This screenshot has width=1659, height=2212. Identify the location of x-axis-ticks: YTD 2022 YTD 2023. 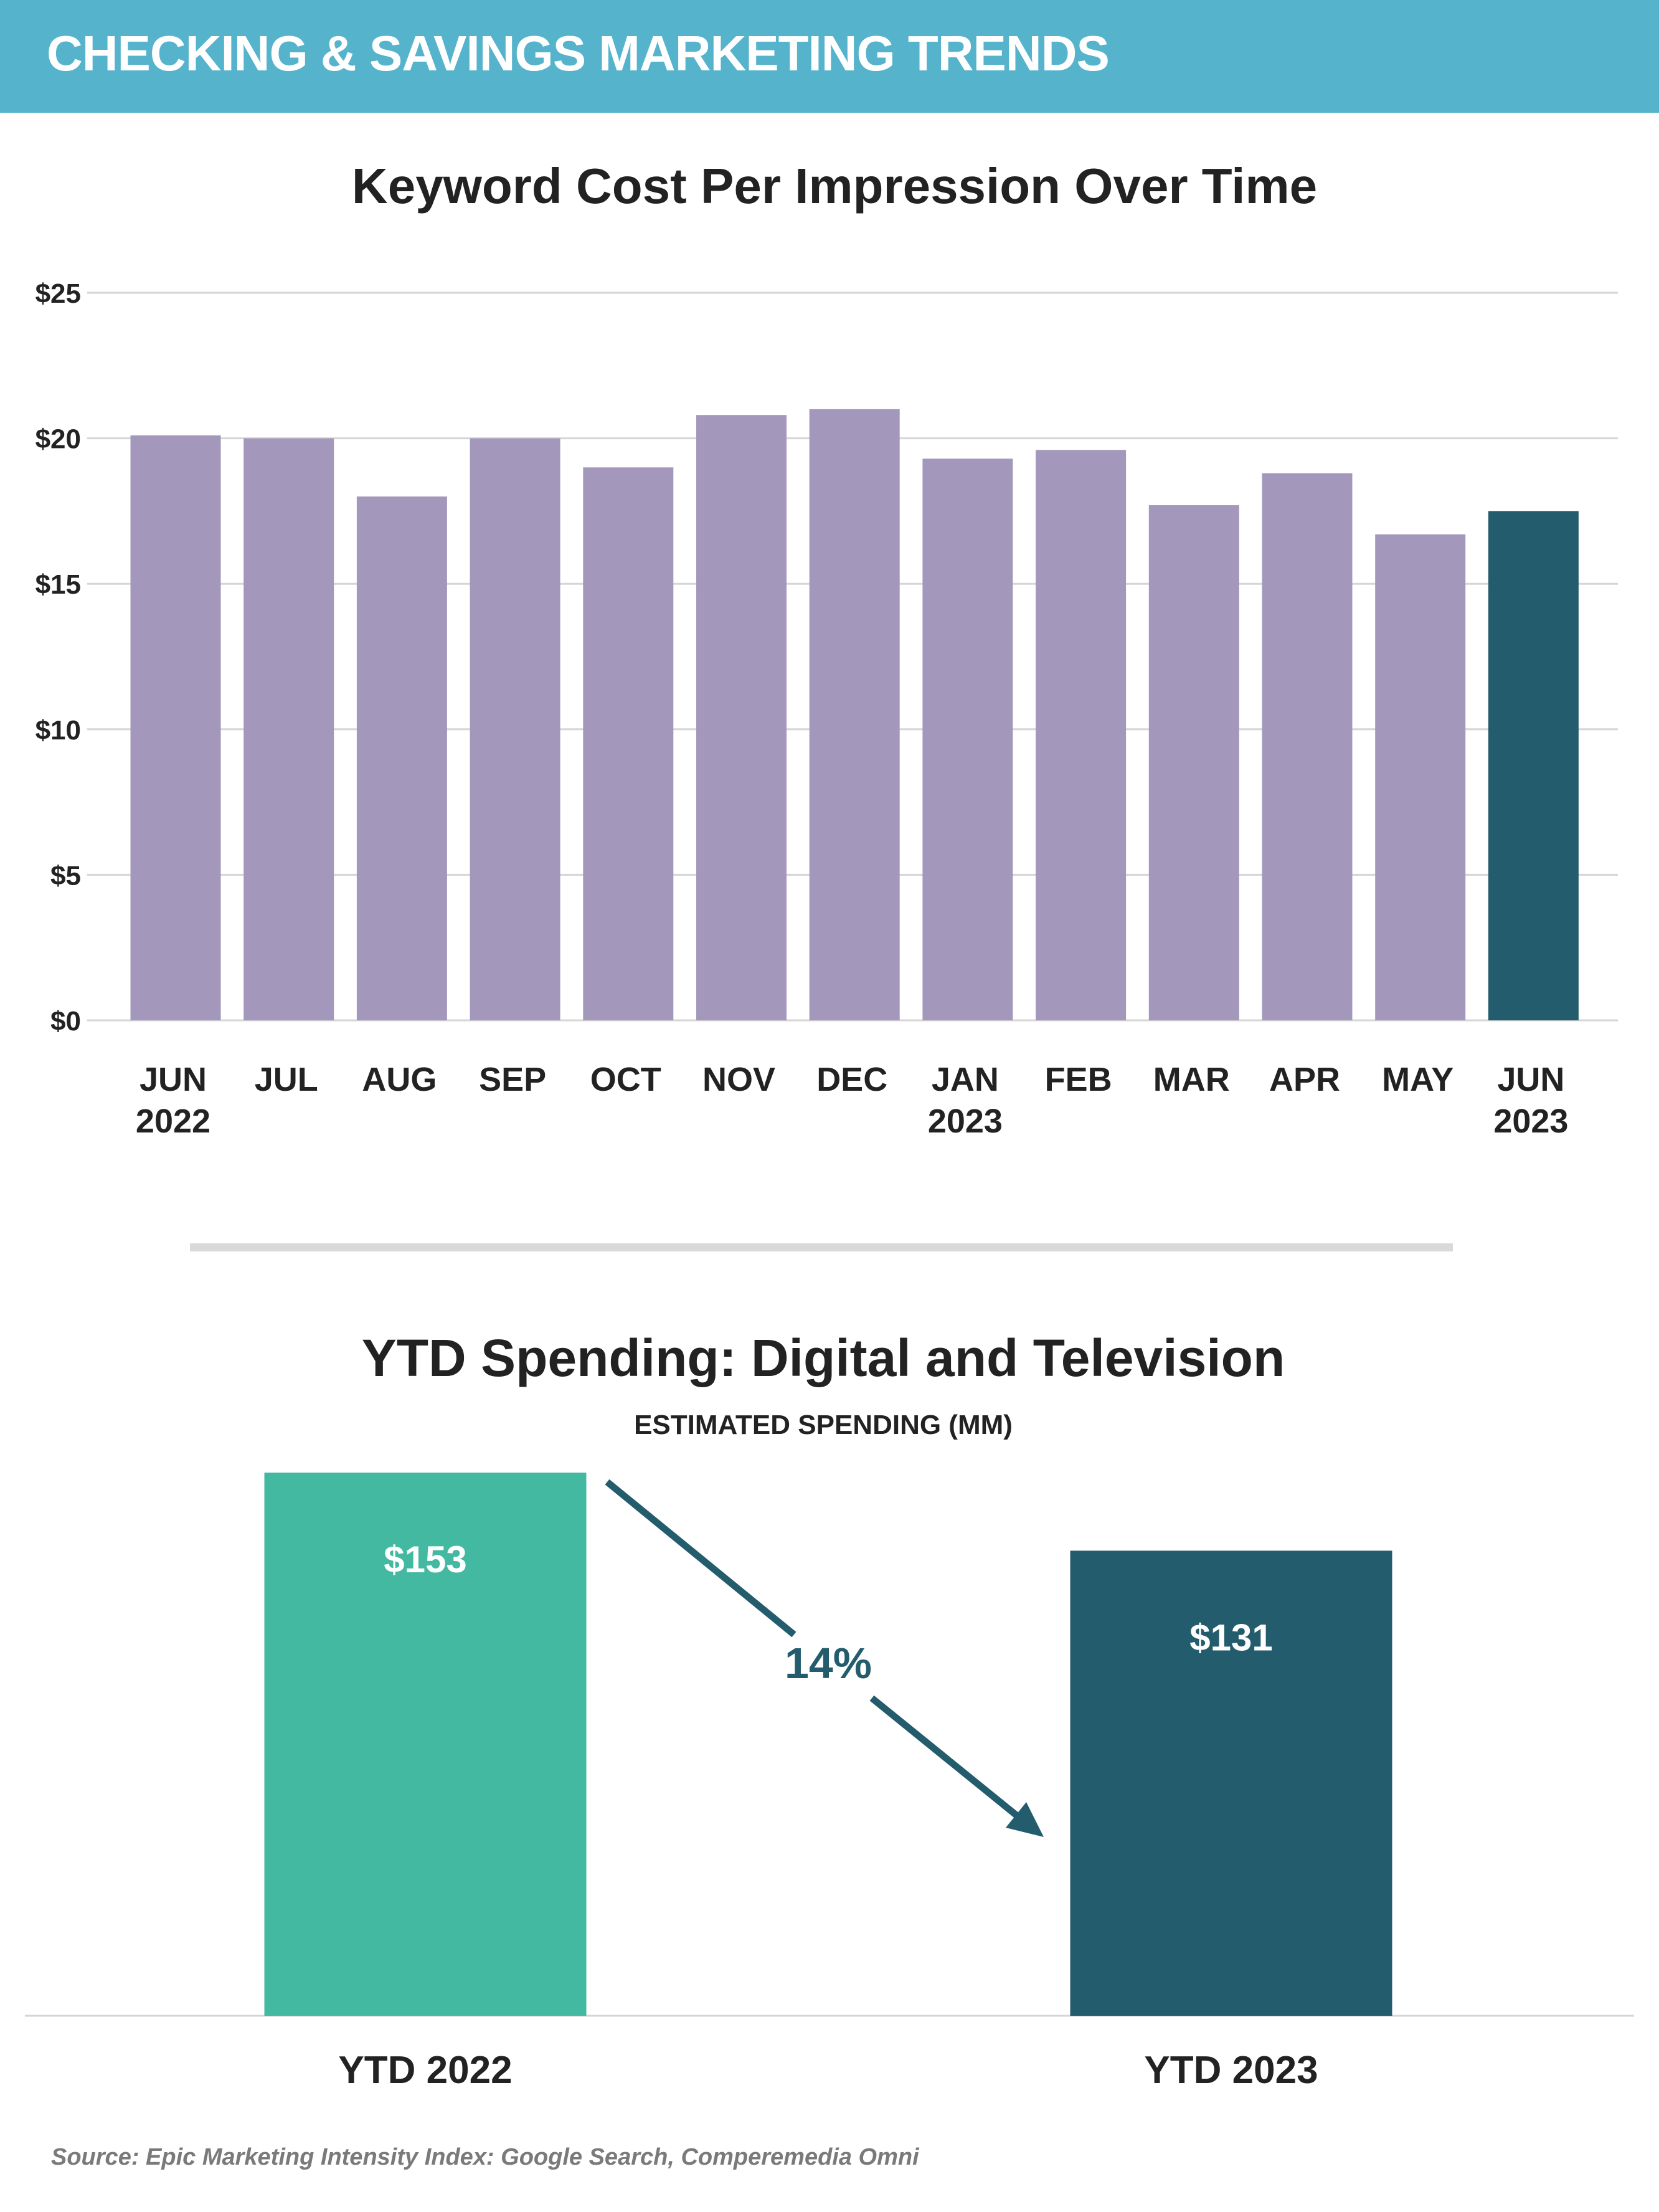
(828, 2070).